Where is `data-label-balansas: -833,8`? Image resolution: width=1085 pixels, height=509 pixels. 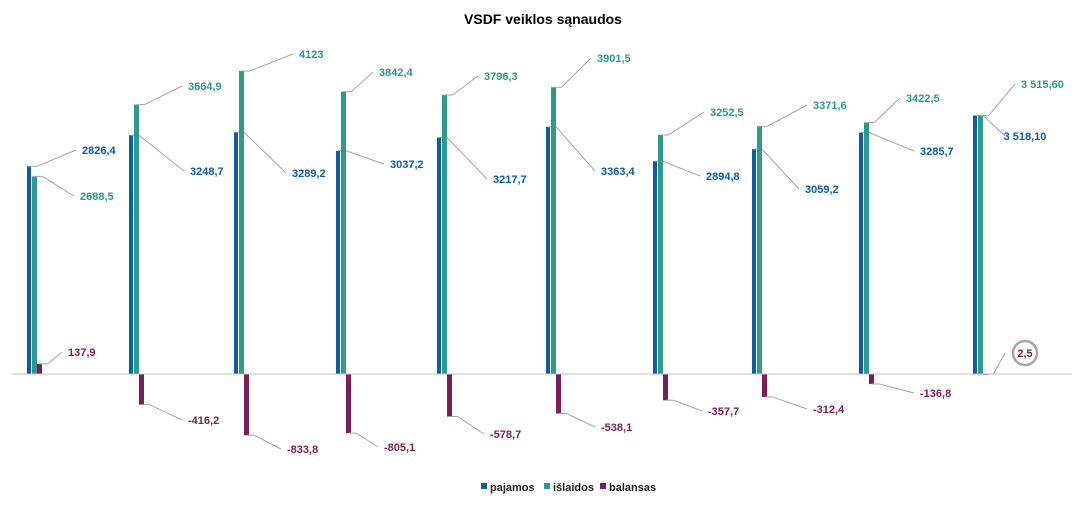
data-label-balansas: -833,8 is located at coordinates (302, 450).